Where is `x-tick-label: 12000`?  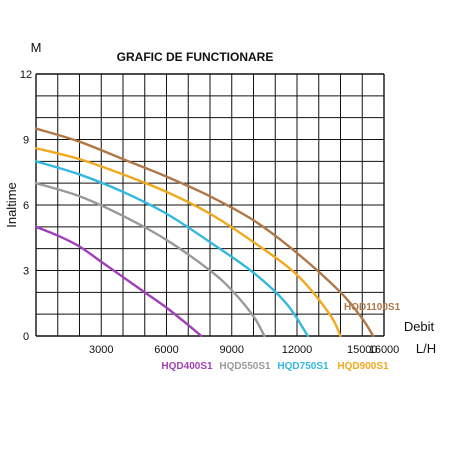
x-tick-label: 12000 is located at coordinates (297, 350).